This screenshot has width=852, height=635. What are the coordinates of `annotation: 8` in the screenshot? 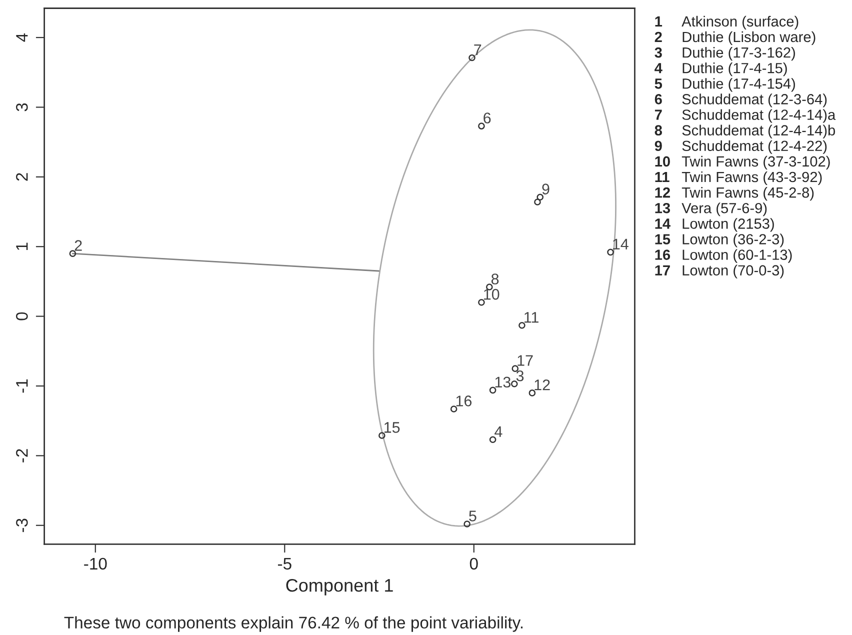 It's located at (495, 279).